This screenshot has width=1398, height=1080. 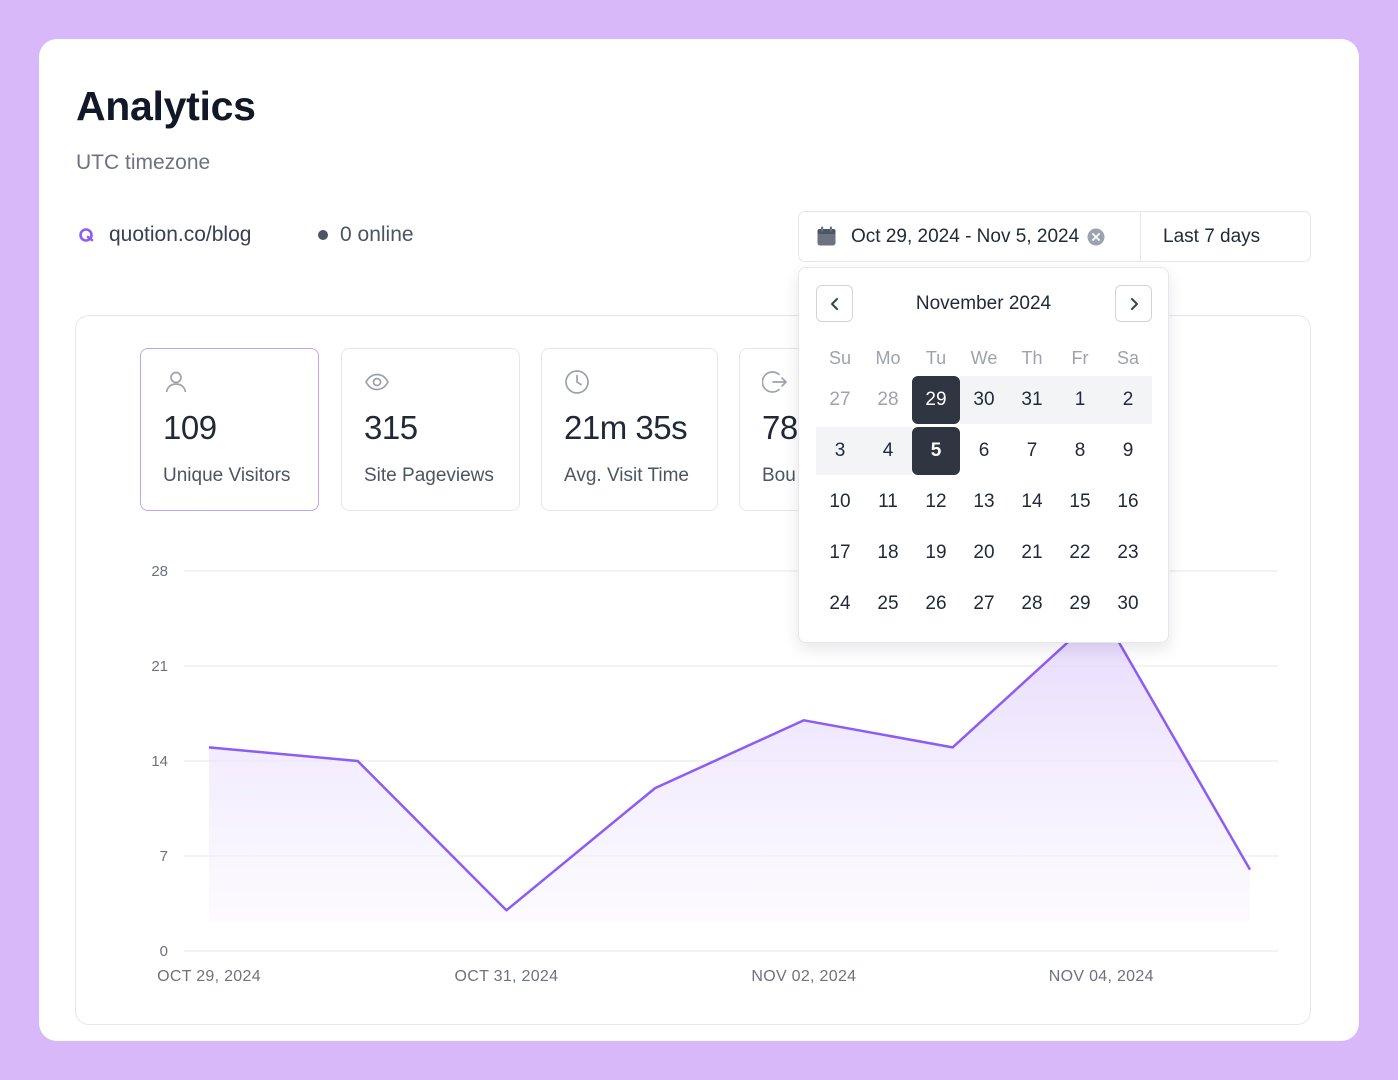 I want to click on weekday-label: Tu, so click(x=936, y=358).